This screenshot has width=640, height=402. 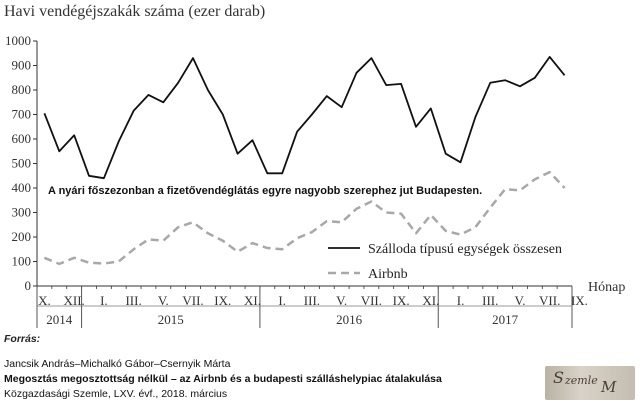 I want to click on year-labels: 2014 2015 2016 2017, so click(x=282, y=319).